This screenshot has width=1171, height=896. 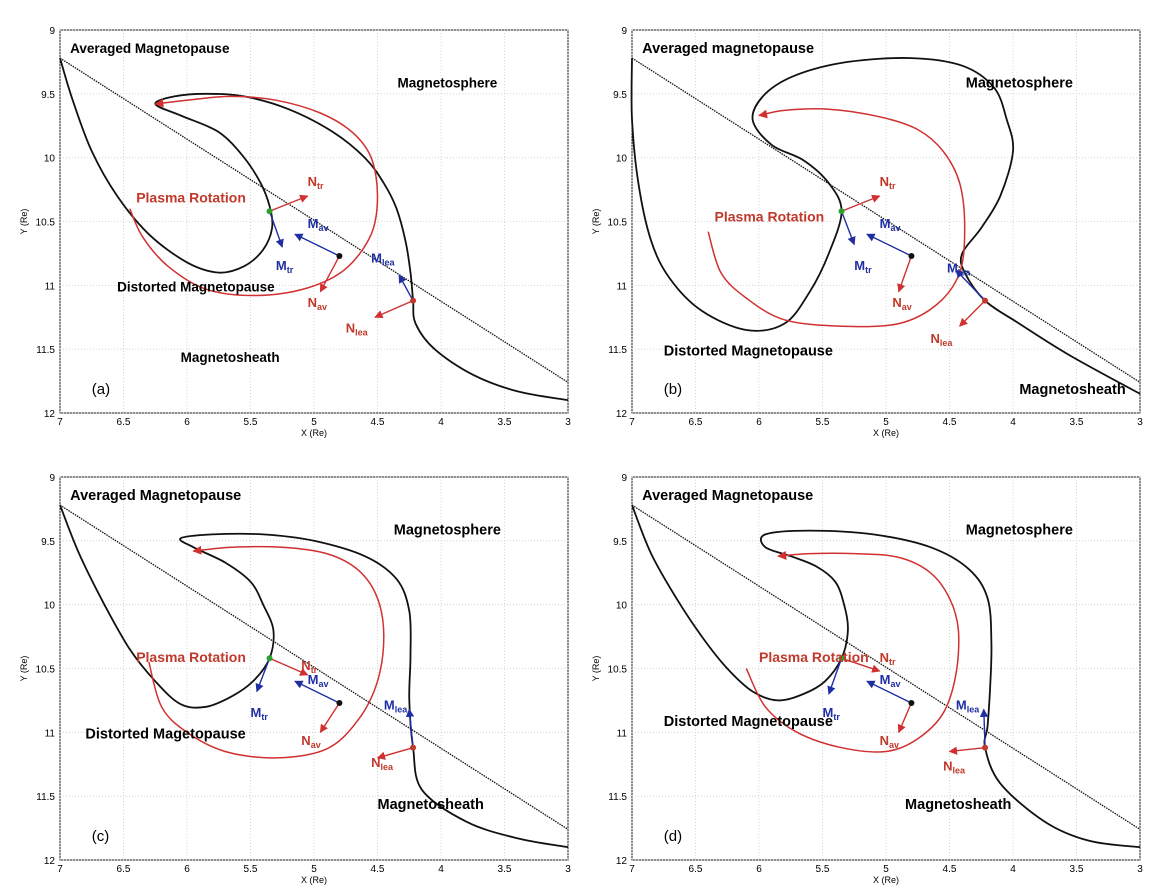 I want to click on x-axis-label: X (Re), so click(x=886, y=433).